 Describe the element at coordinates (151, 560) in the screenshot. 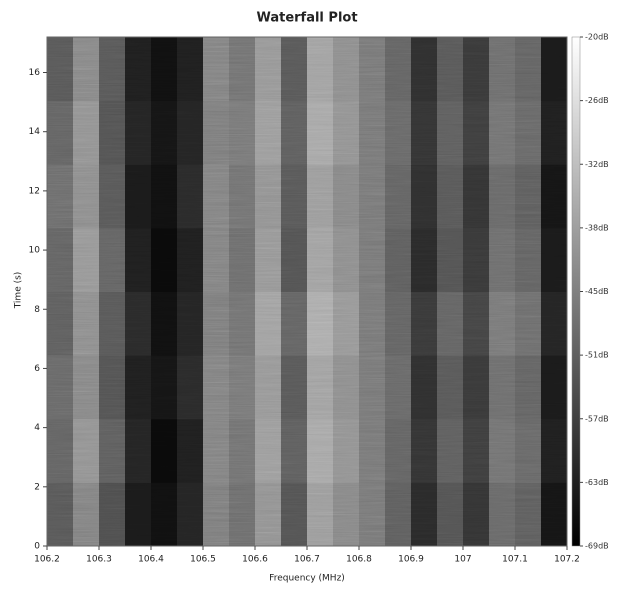

I see `x-tick-label: 106.4` at that location.